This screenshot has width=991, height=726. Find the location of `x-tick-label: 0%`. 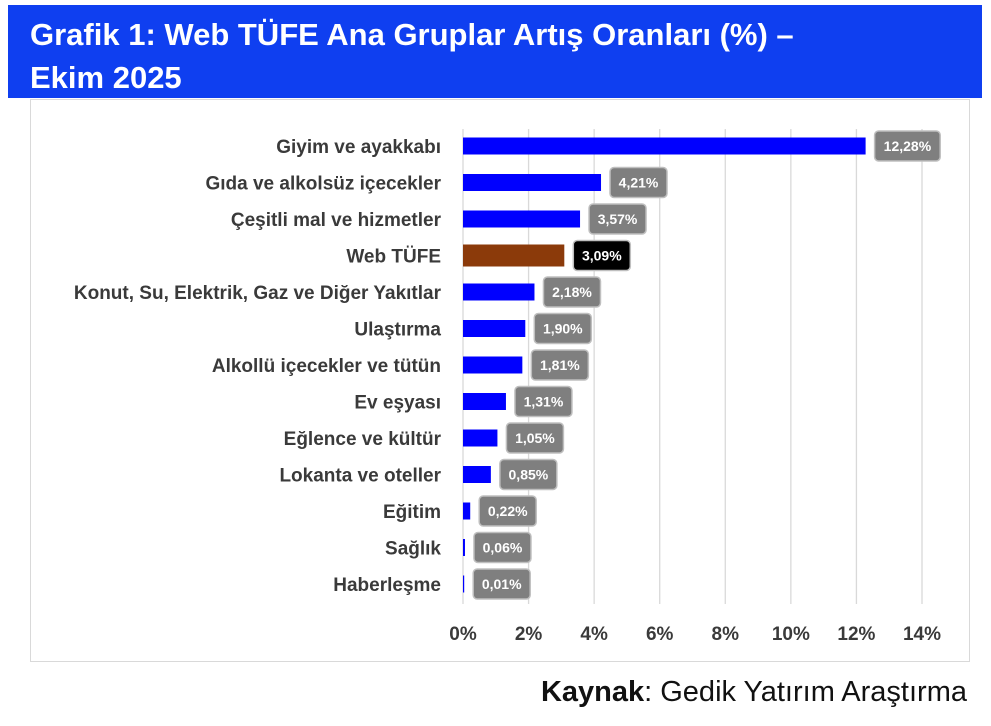

x-tick-label: 0% is located at coordinates (463, 634).